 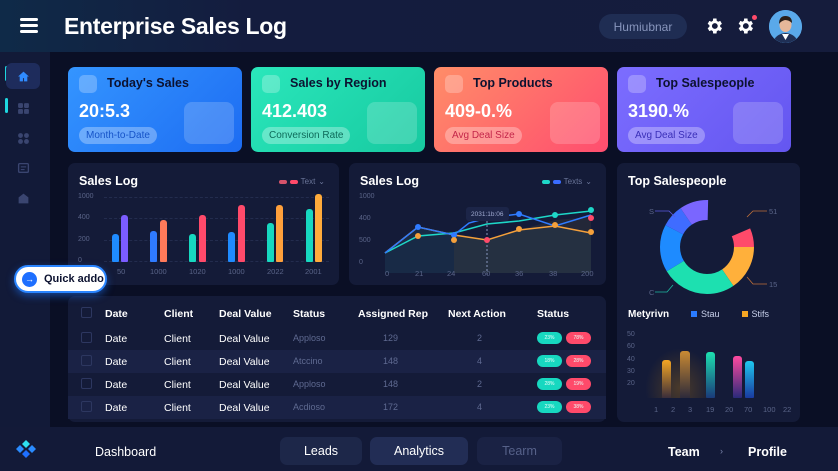 I want to click on top-bar: Enterprise Sales Log Humiubnar, so click(x=419, y=26).